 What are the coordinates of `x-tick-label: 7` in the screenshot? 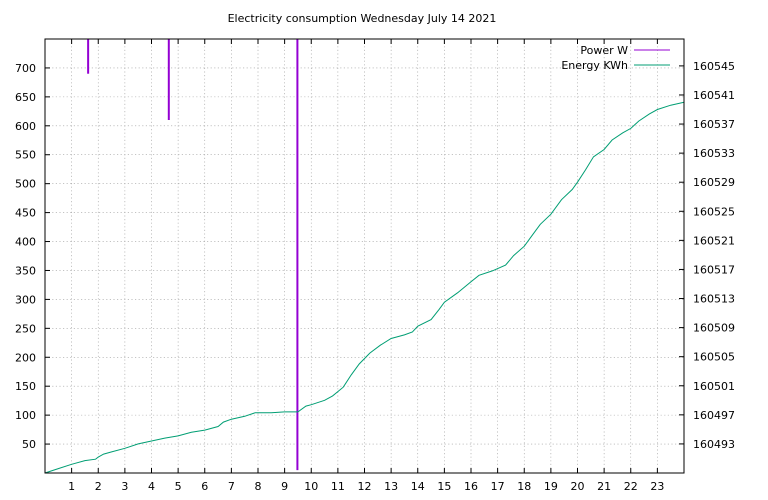 It's located at (231, 486).